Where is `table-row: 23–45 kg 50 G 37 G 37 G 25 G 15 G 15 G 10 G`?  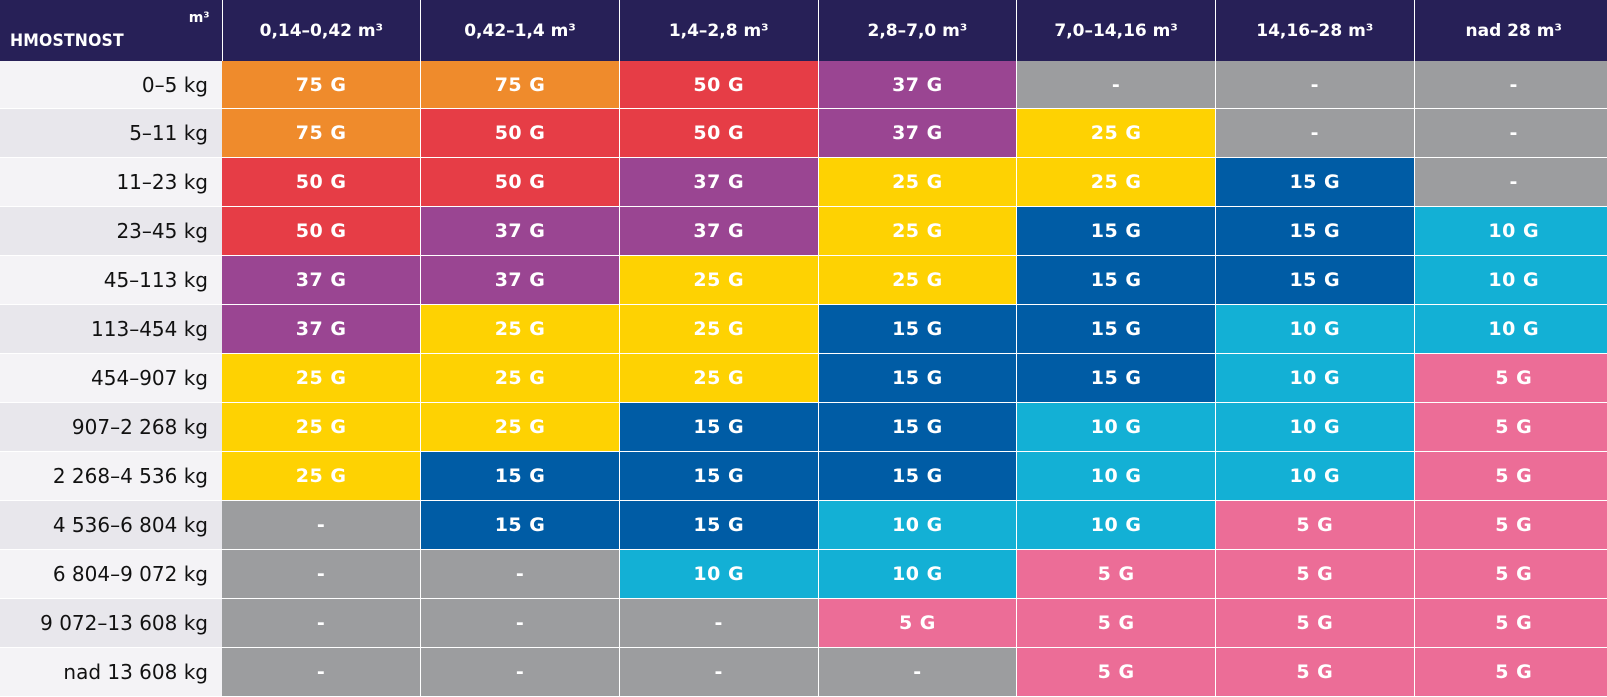 table-row: 23–45 kg 50 G 37 G 37 G 25 G 15 G 15 G 10 G is located at coordinates (803, 231).